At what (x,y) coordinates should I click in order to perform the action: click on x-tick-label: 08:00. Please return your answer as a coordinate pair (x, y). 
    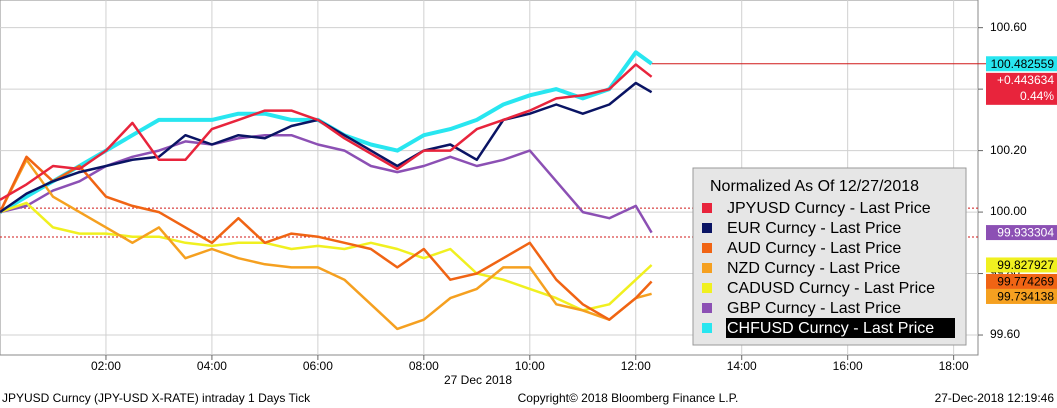
    Looking at the image, I should click on (424, 366).